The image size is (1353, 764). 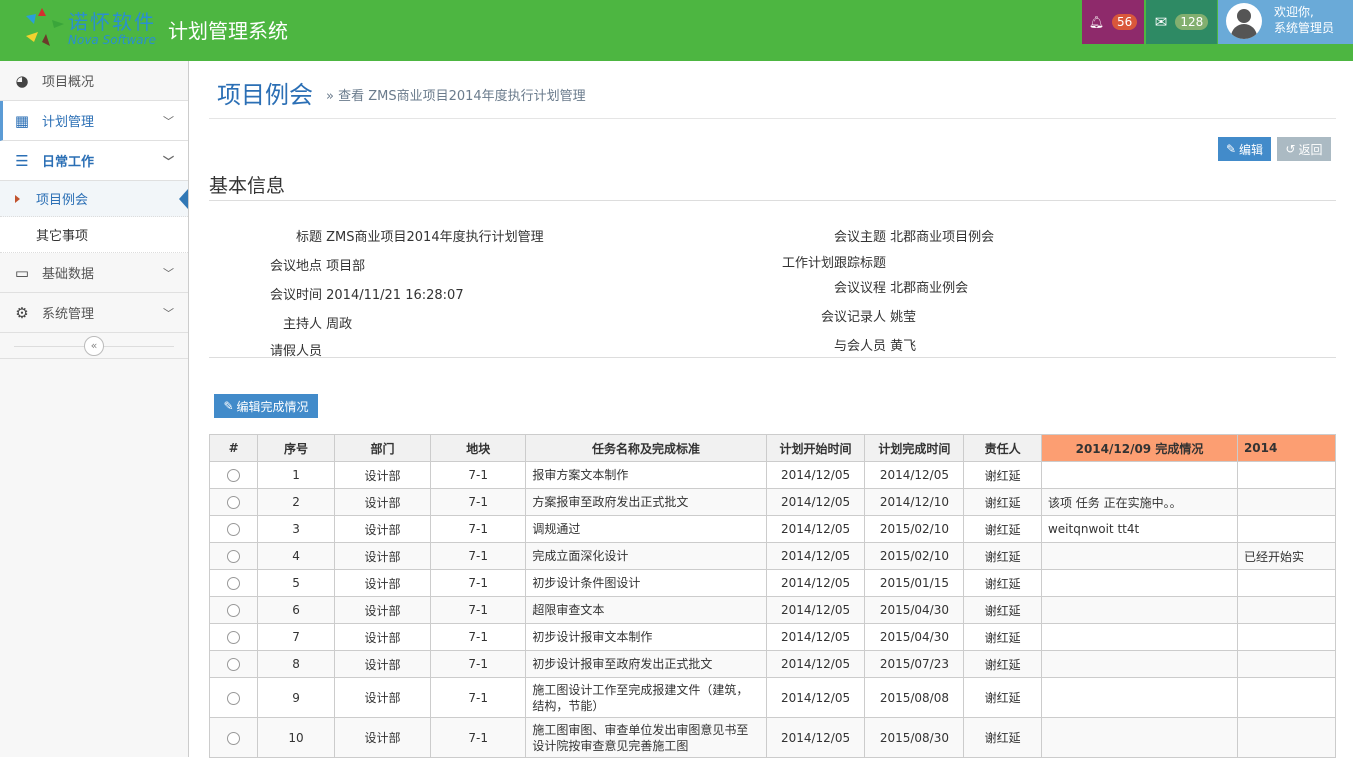 What do you see at coordinates (1294, 12) in the screenshot?
I see `welcome-text: 欢迎你,` at bounding box center [1294, 12].